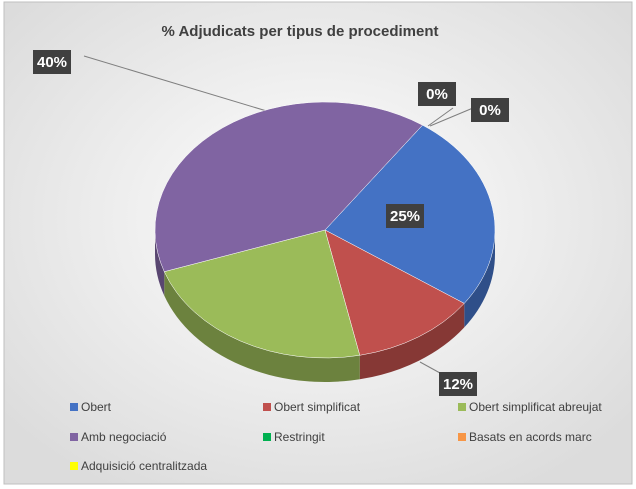 The image size is (636, 489). Describe the element at coordinates (144, 466) in the screenshot. I see `legend-label: Adquisició centralitzada` at that location.